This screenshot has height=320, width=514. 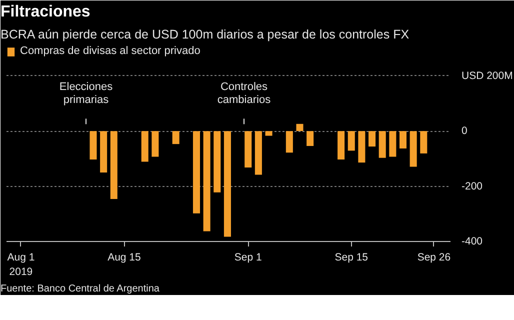 I want to click on x-tick-label: Aug 15, so click(x=125, y=258).